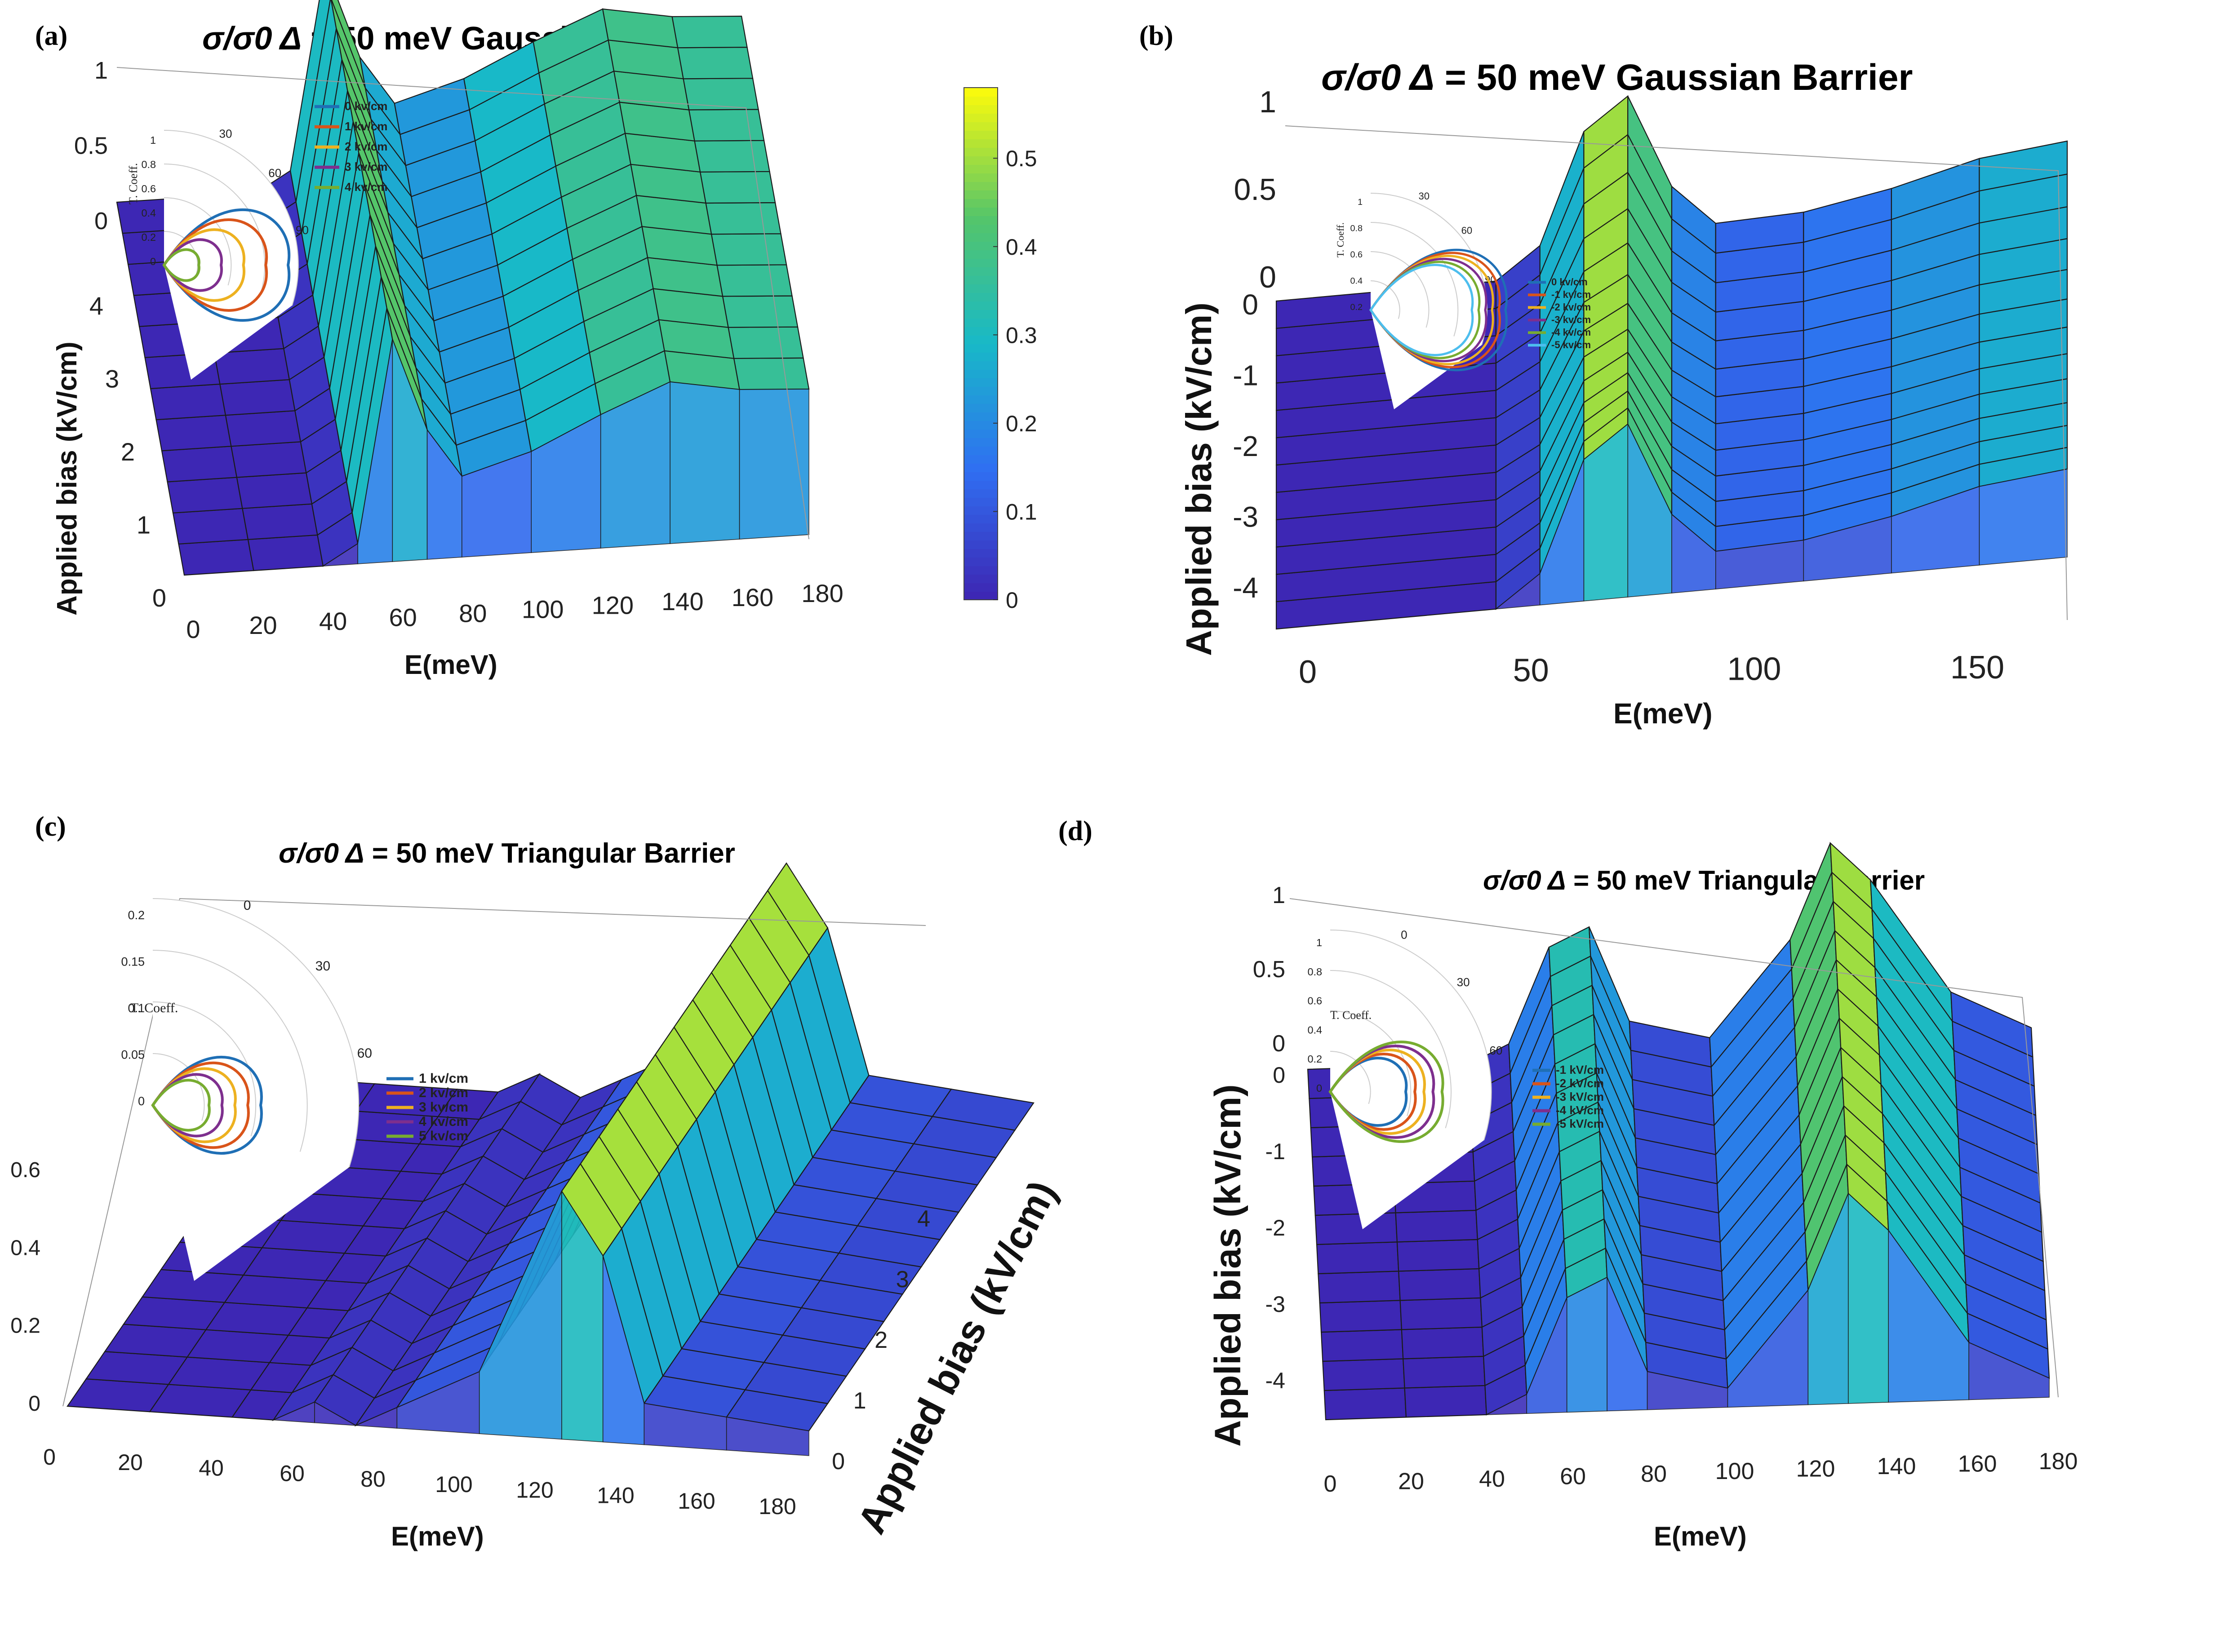 This screenshot has height=1652, width=2229. Describe the element at coordinates (1571, 307) in the screenshot. I see `legend-entry: -2 kv/cm` at that location.